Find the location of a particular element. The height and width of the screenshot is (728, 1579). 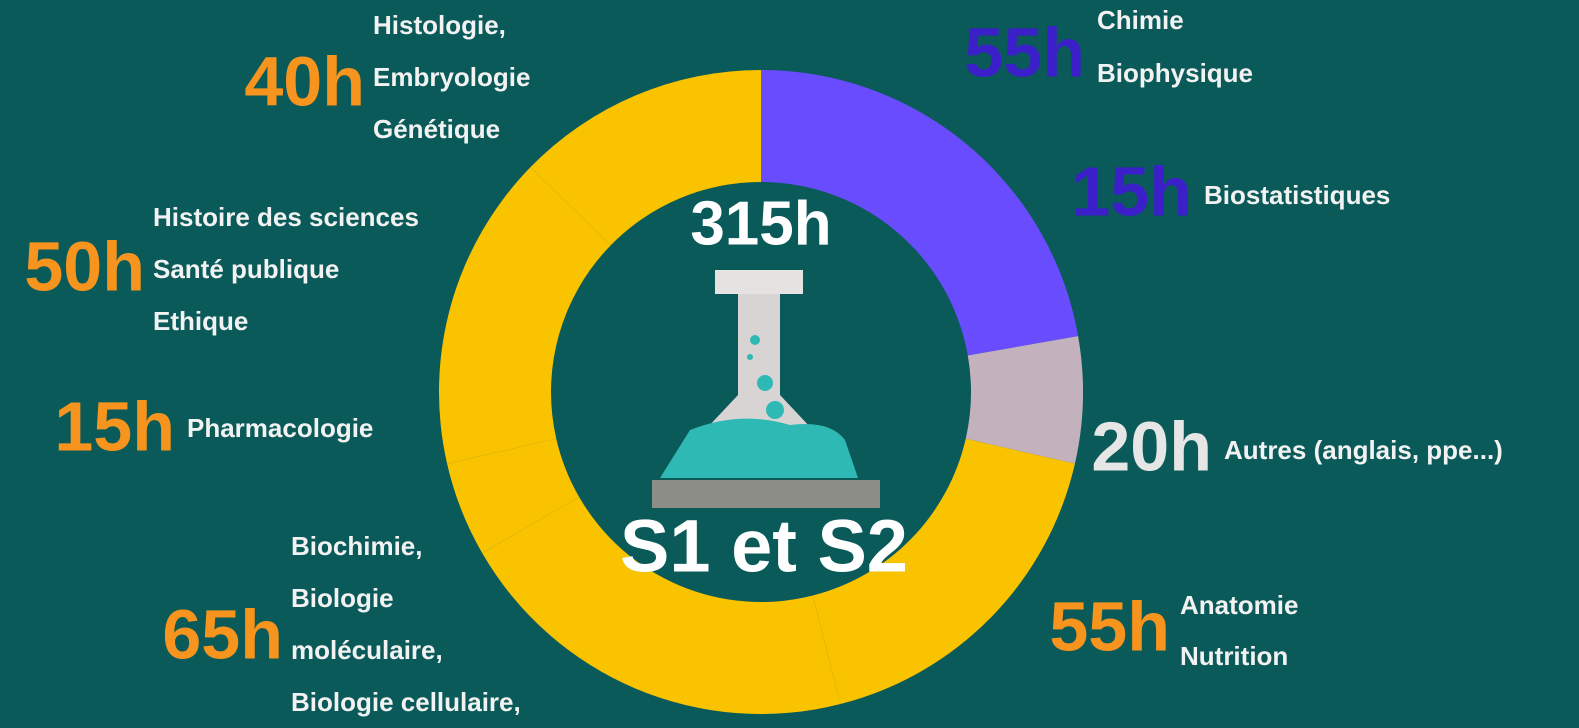

center-sublabel: S1 et S2 is located at coordinates (764, 546).